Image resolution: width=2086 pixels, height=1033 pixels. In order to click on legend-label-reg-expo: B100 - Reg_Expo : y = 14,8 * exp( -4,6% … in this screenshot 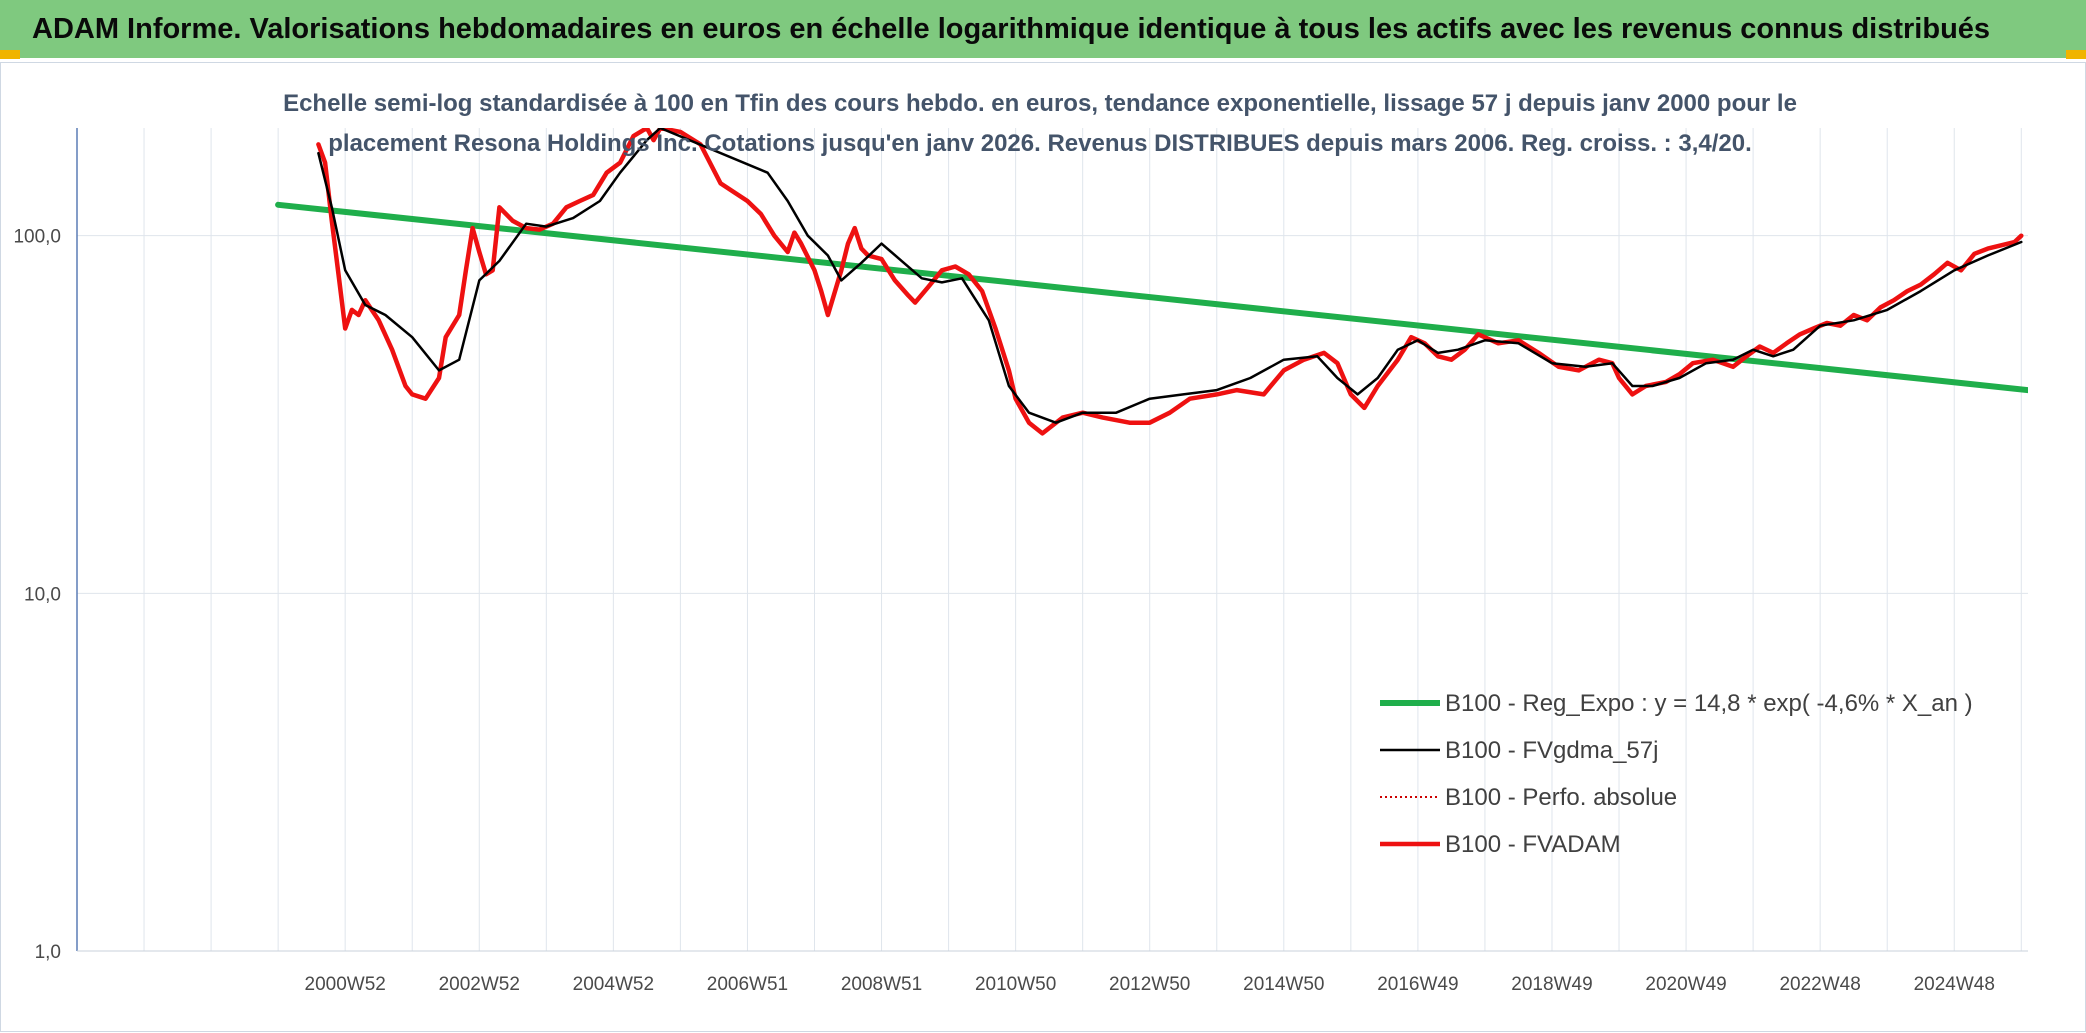, I will do `click(1709, 703)`.